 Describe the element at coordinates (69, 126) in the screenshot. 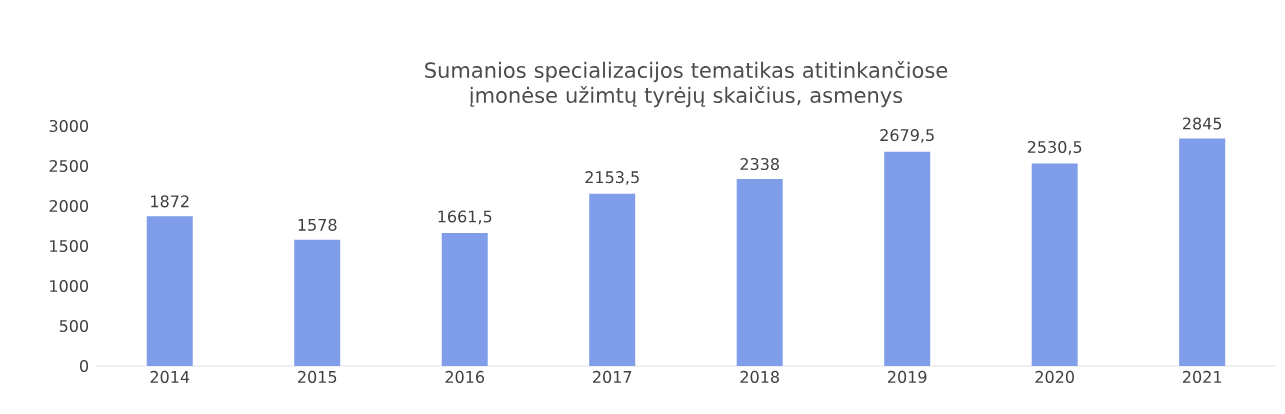

I see `y-tick-label: 3000` at that location.